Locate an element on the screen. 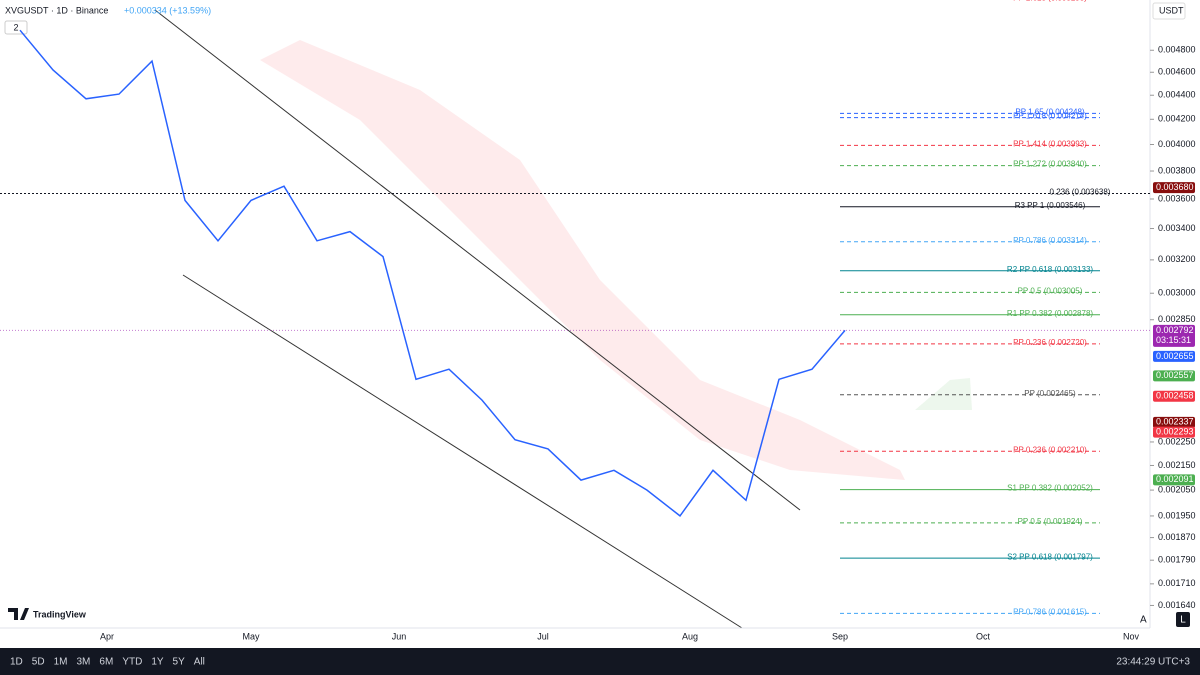 The image size is (1200, 675). y-tick-label: 0.001640 is located at coordinates (1177, 605).